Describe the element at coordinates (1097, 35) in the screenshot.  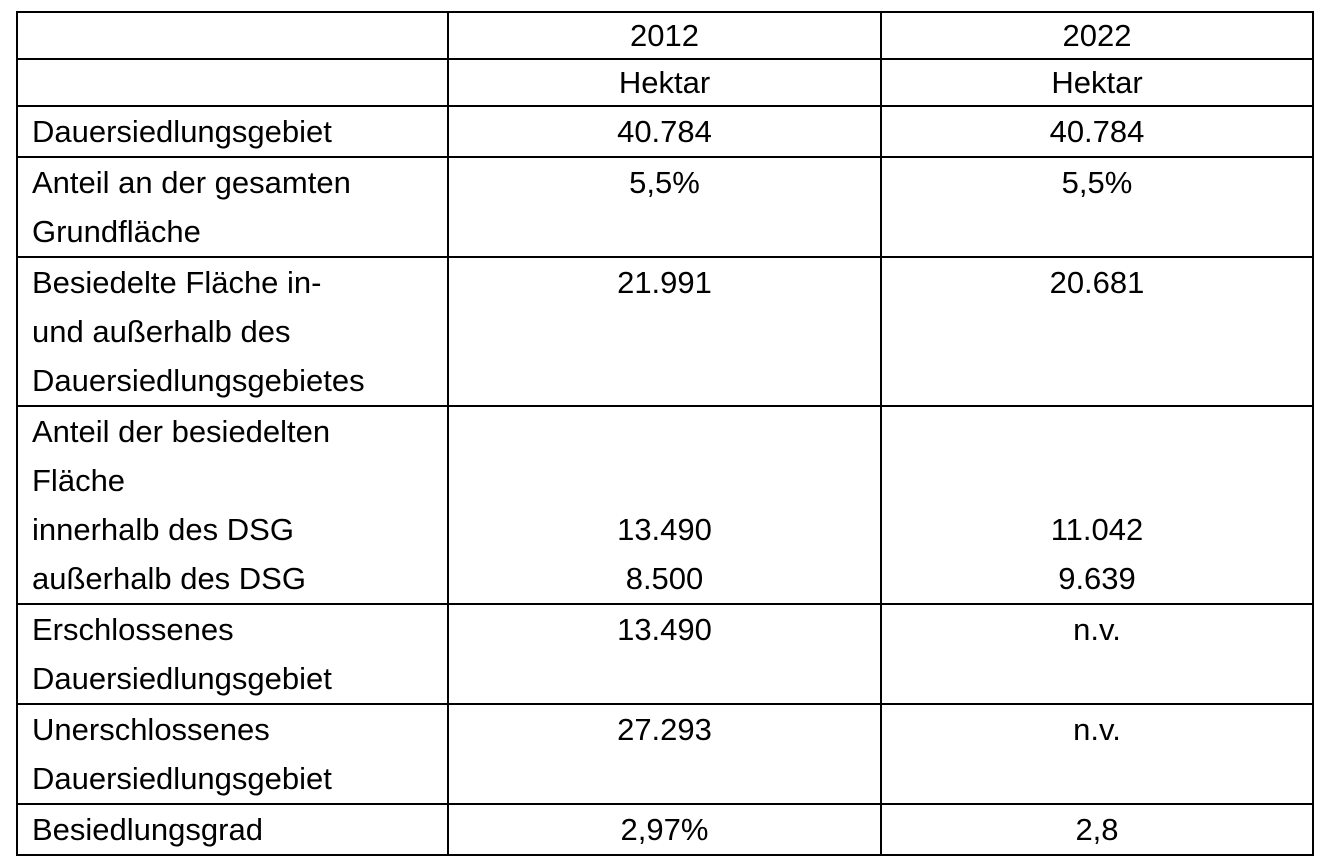
I see `column-header: 2022` at that location.